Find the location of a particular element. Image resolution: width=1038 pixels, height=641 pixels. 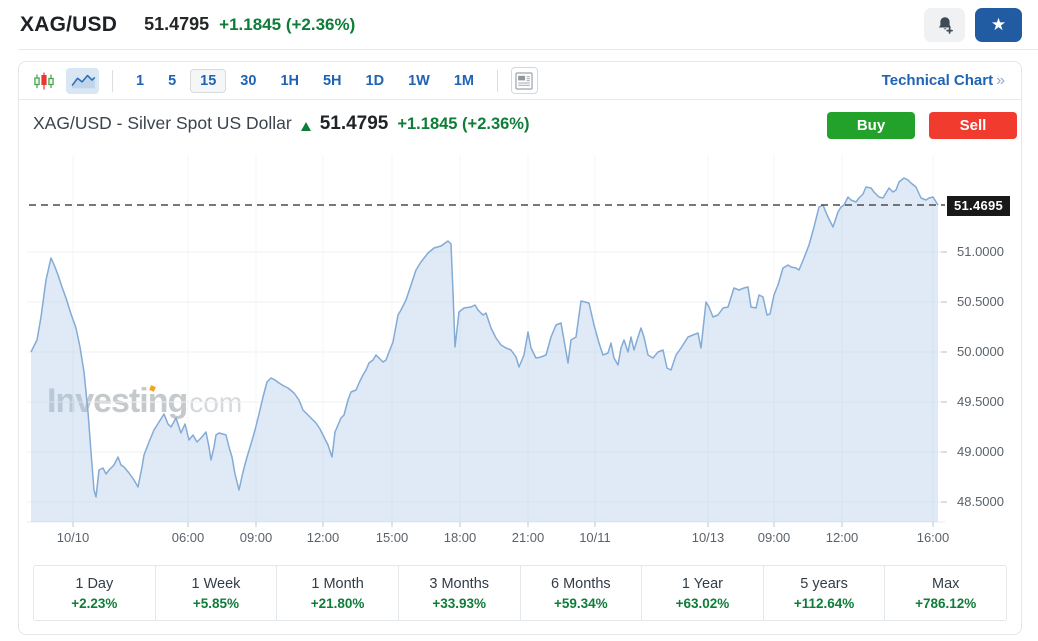

timeframe-group: 1 5 15 30 1H 5H 1D 1W 1M is located at coordinates (305, 80).